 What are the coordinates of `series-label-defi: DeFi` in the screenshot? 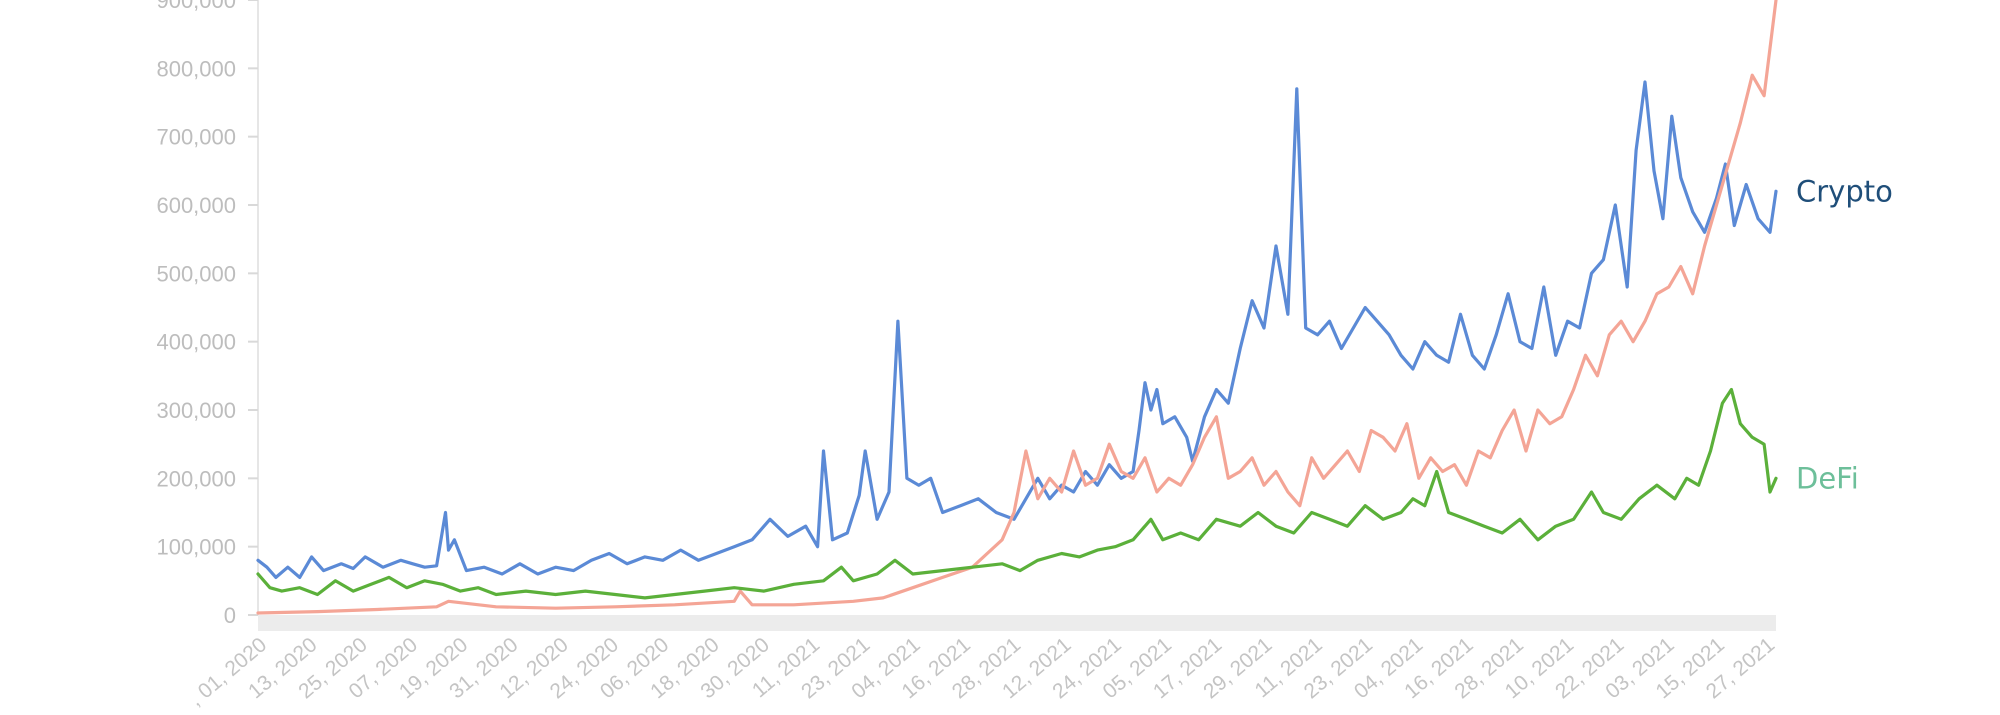 It's located at (1827, 478).